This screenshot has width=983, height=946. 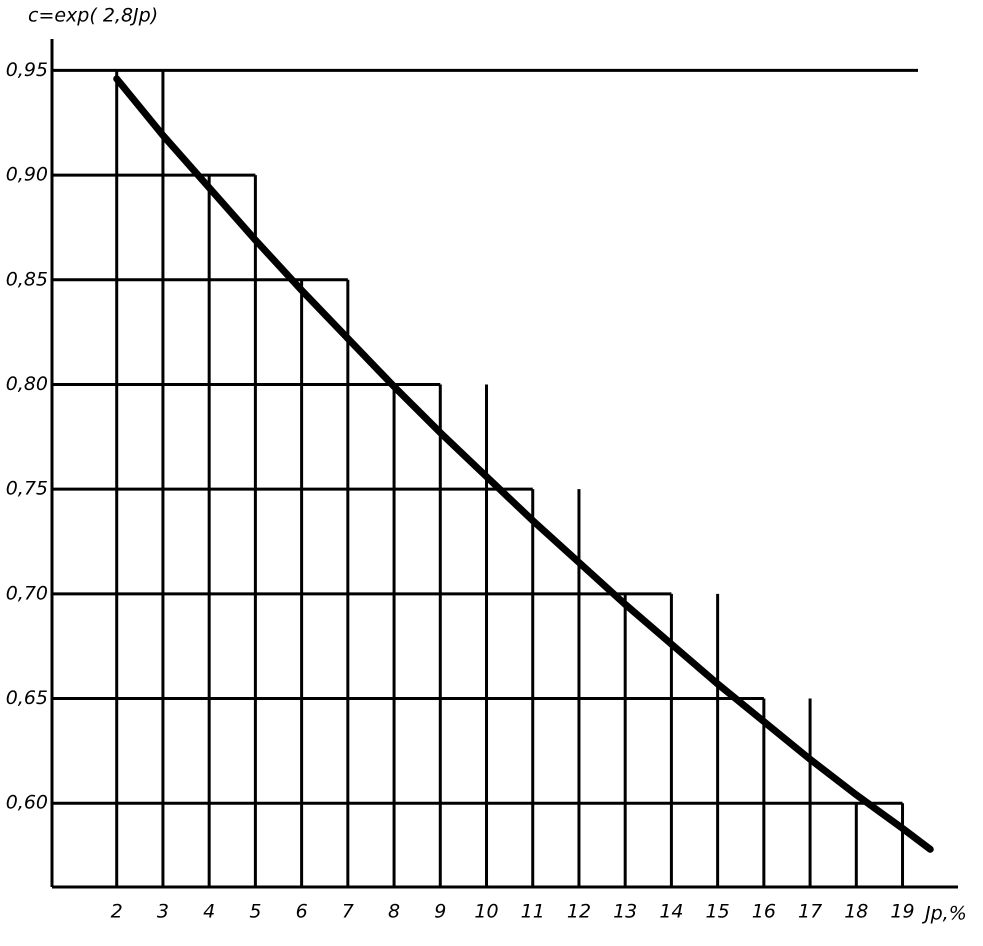 What do you see at coordinates (533, 912) in the screenshot?
I see `x-tick-label: 11` at bounding box center [533, 912].